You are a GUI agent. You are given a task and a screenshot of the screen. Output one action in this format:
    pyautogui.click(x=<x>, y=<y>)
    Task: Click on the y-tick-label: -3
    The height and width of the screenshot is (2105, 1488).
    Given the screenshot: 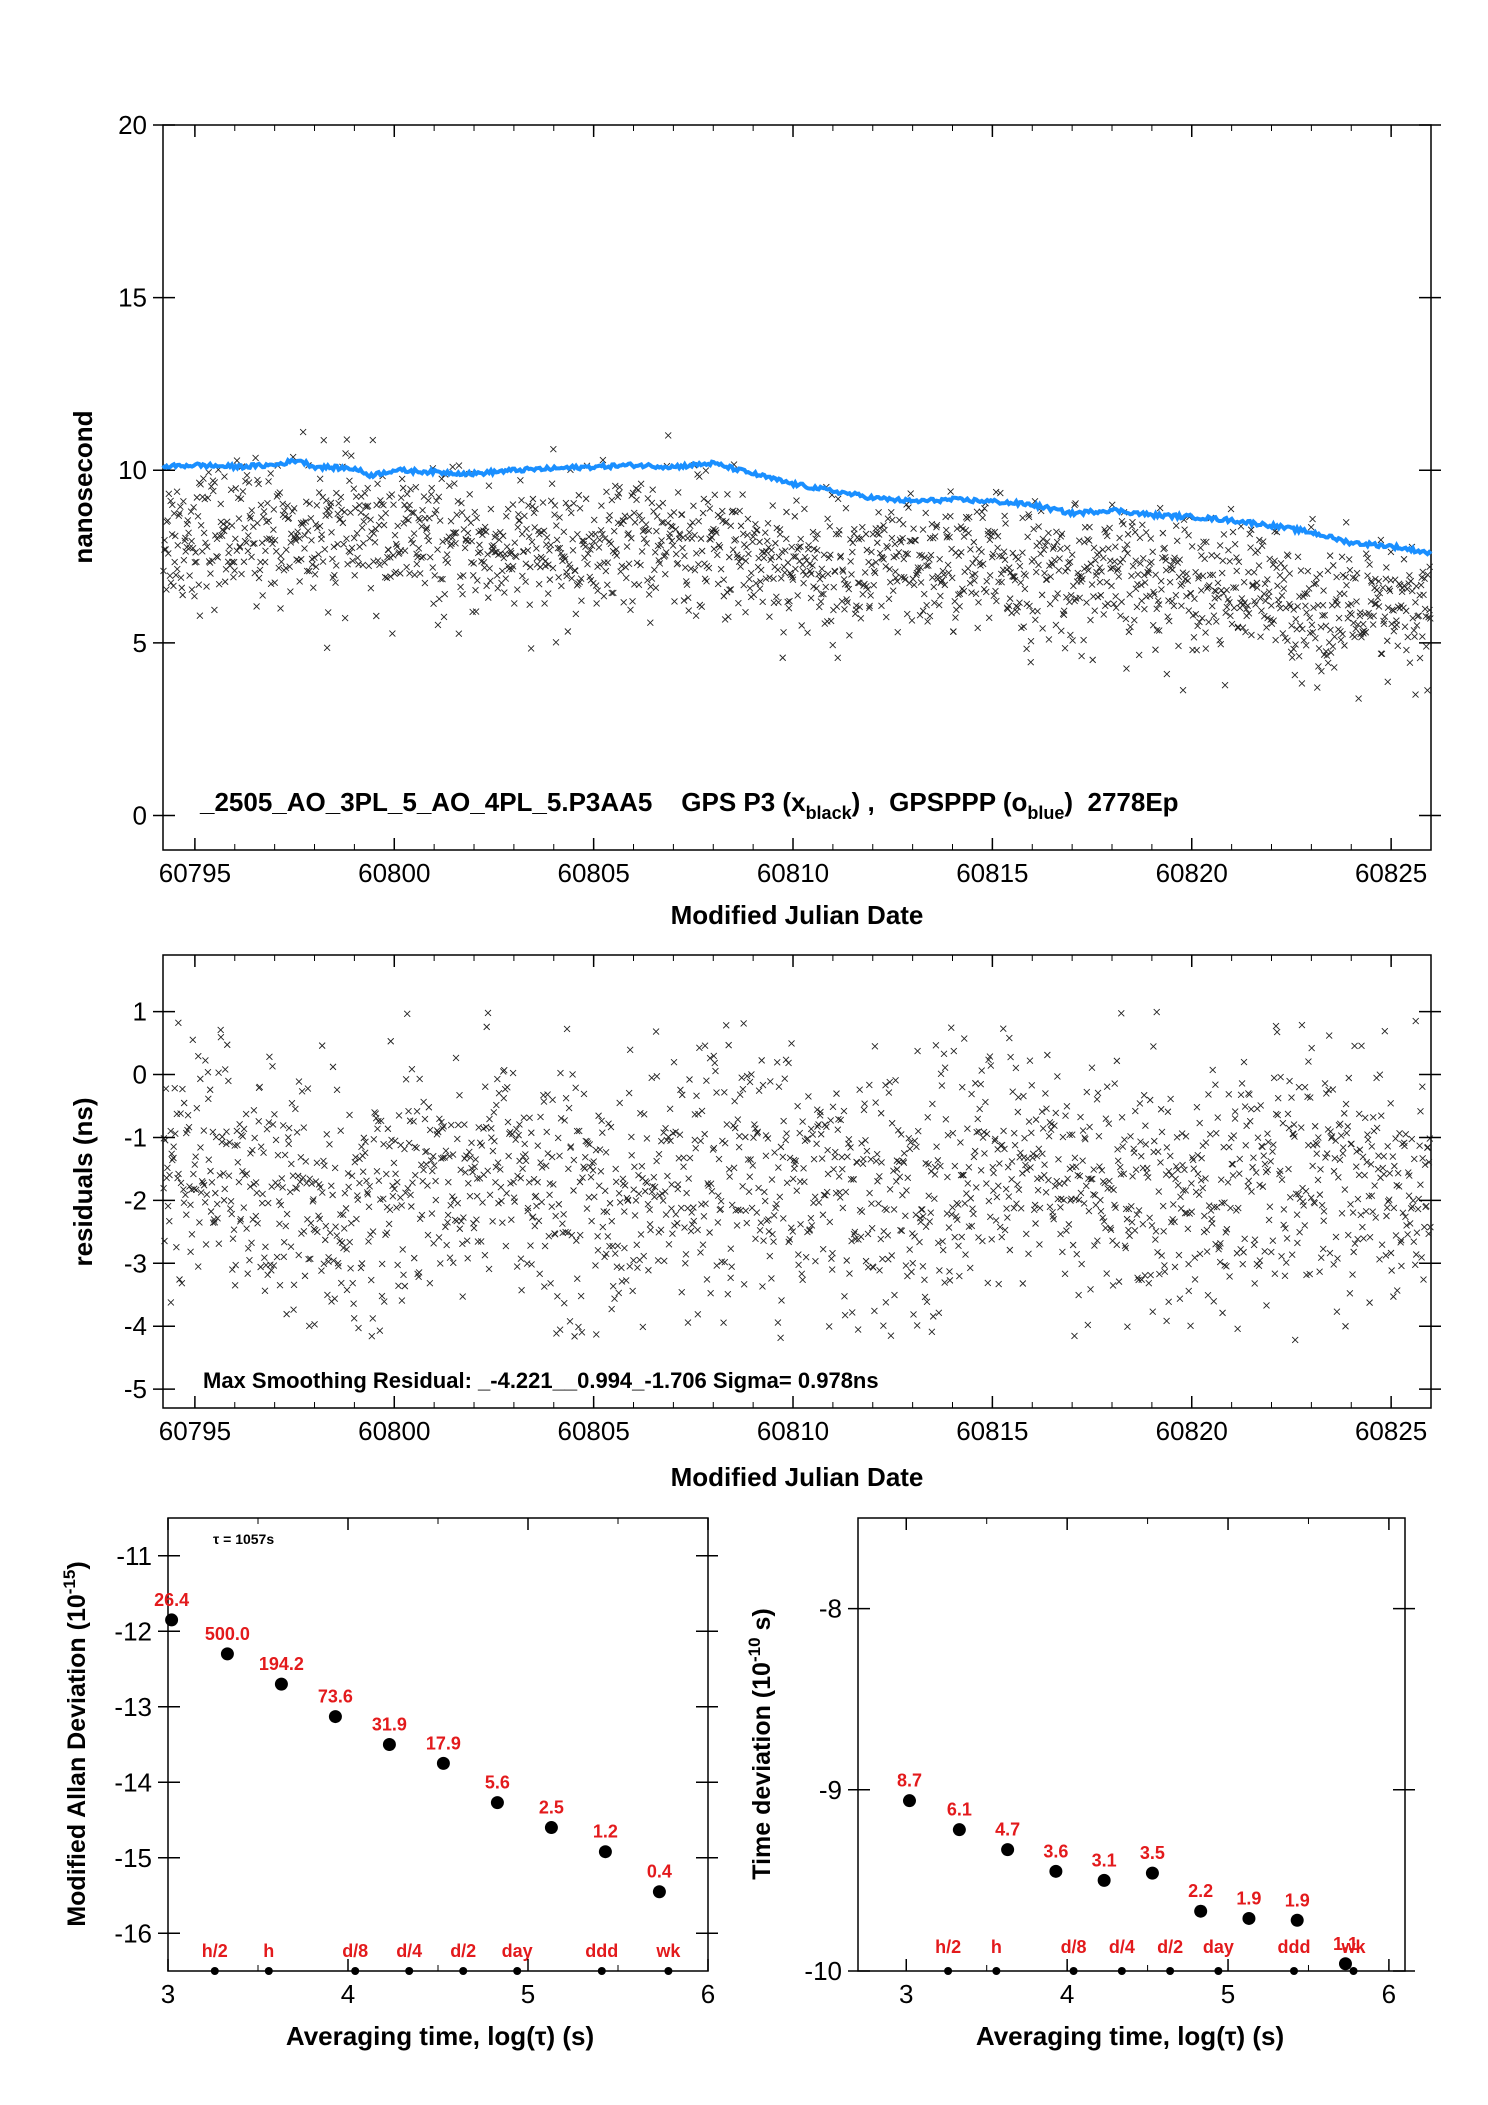 What is the action you would take?
    pyautogui.click(x=135, y=1263)
    